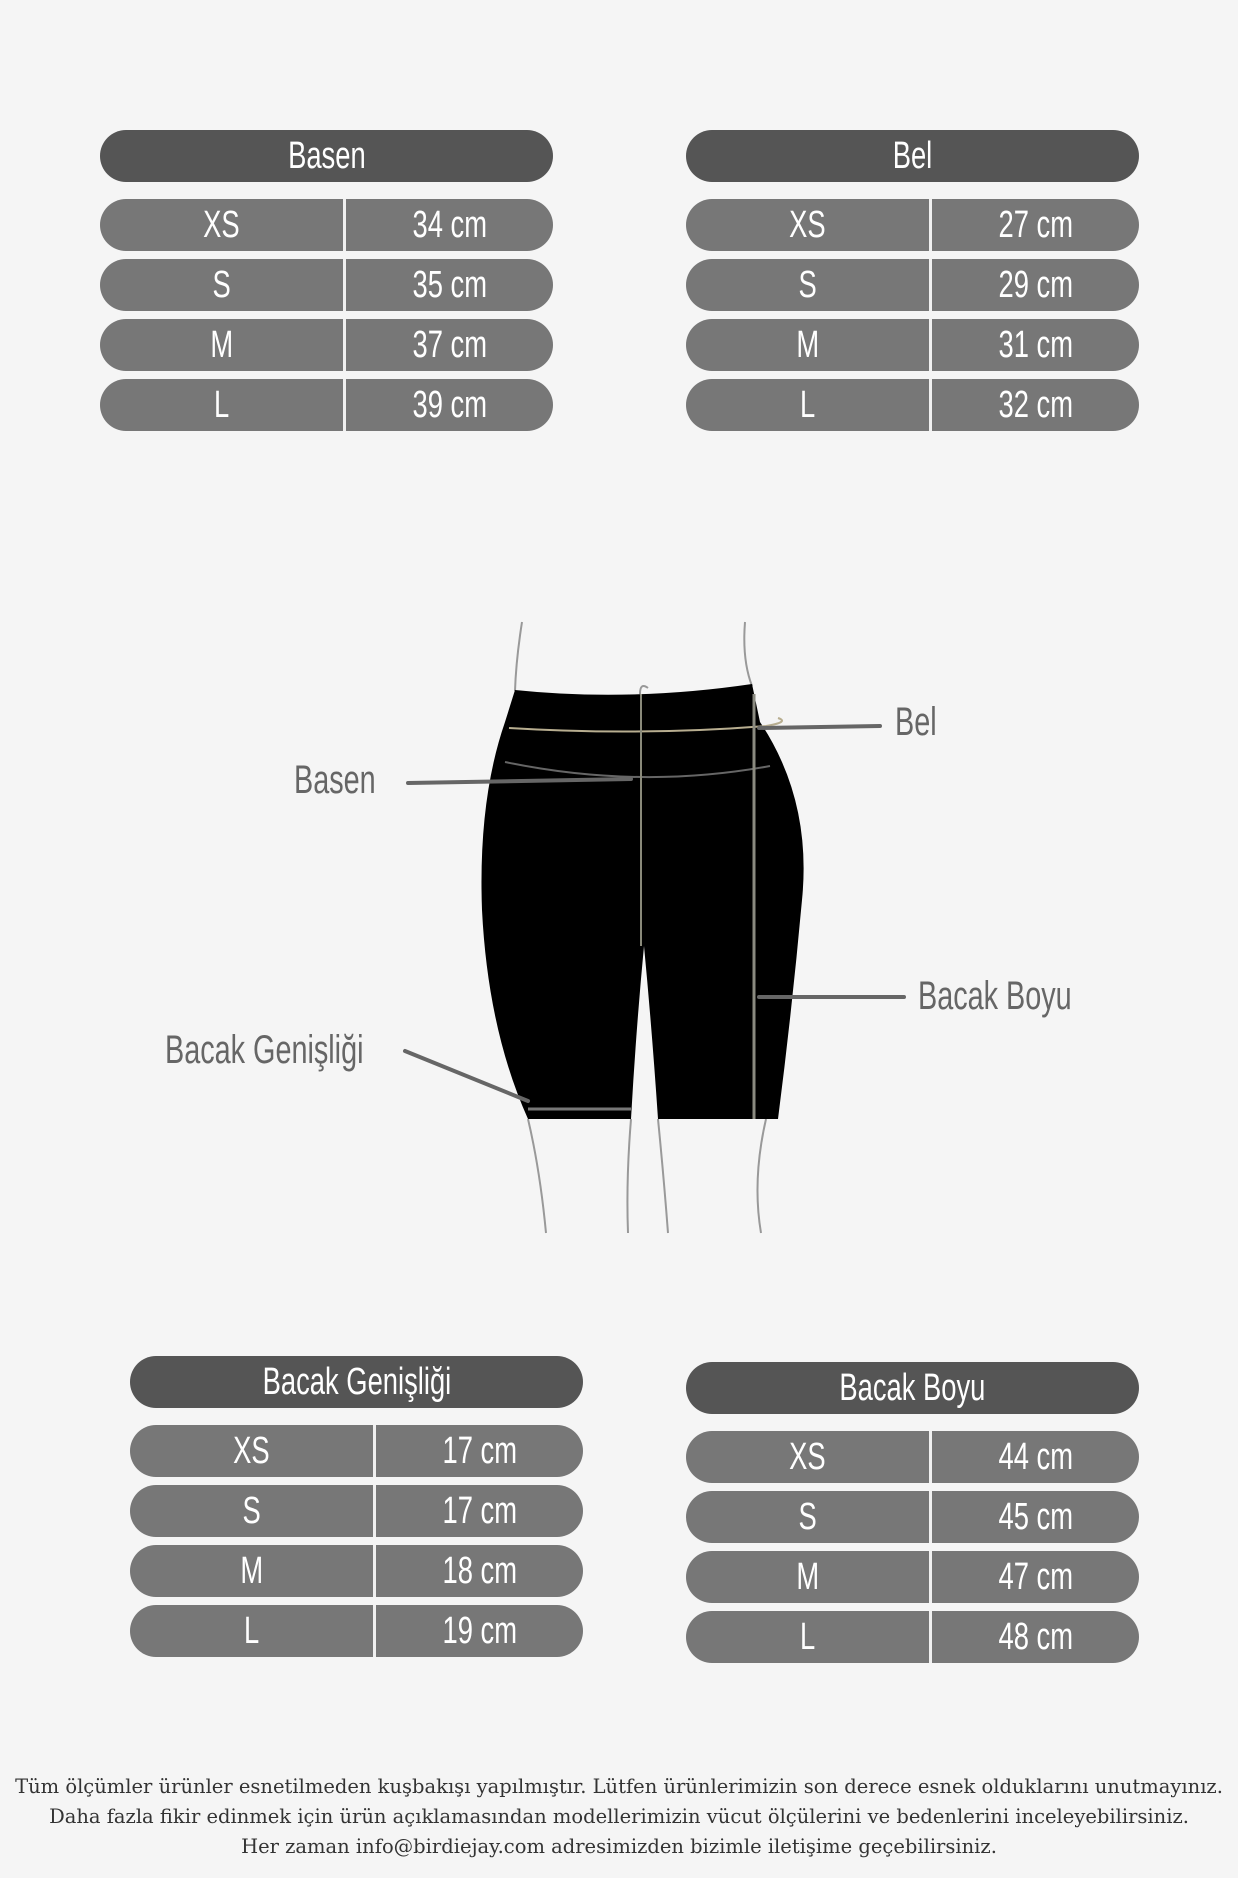 The image size is (1238, 1878). I want to click on value-cell: 45 cm, so click(1035, 1517).